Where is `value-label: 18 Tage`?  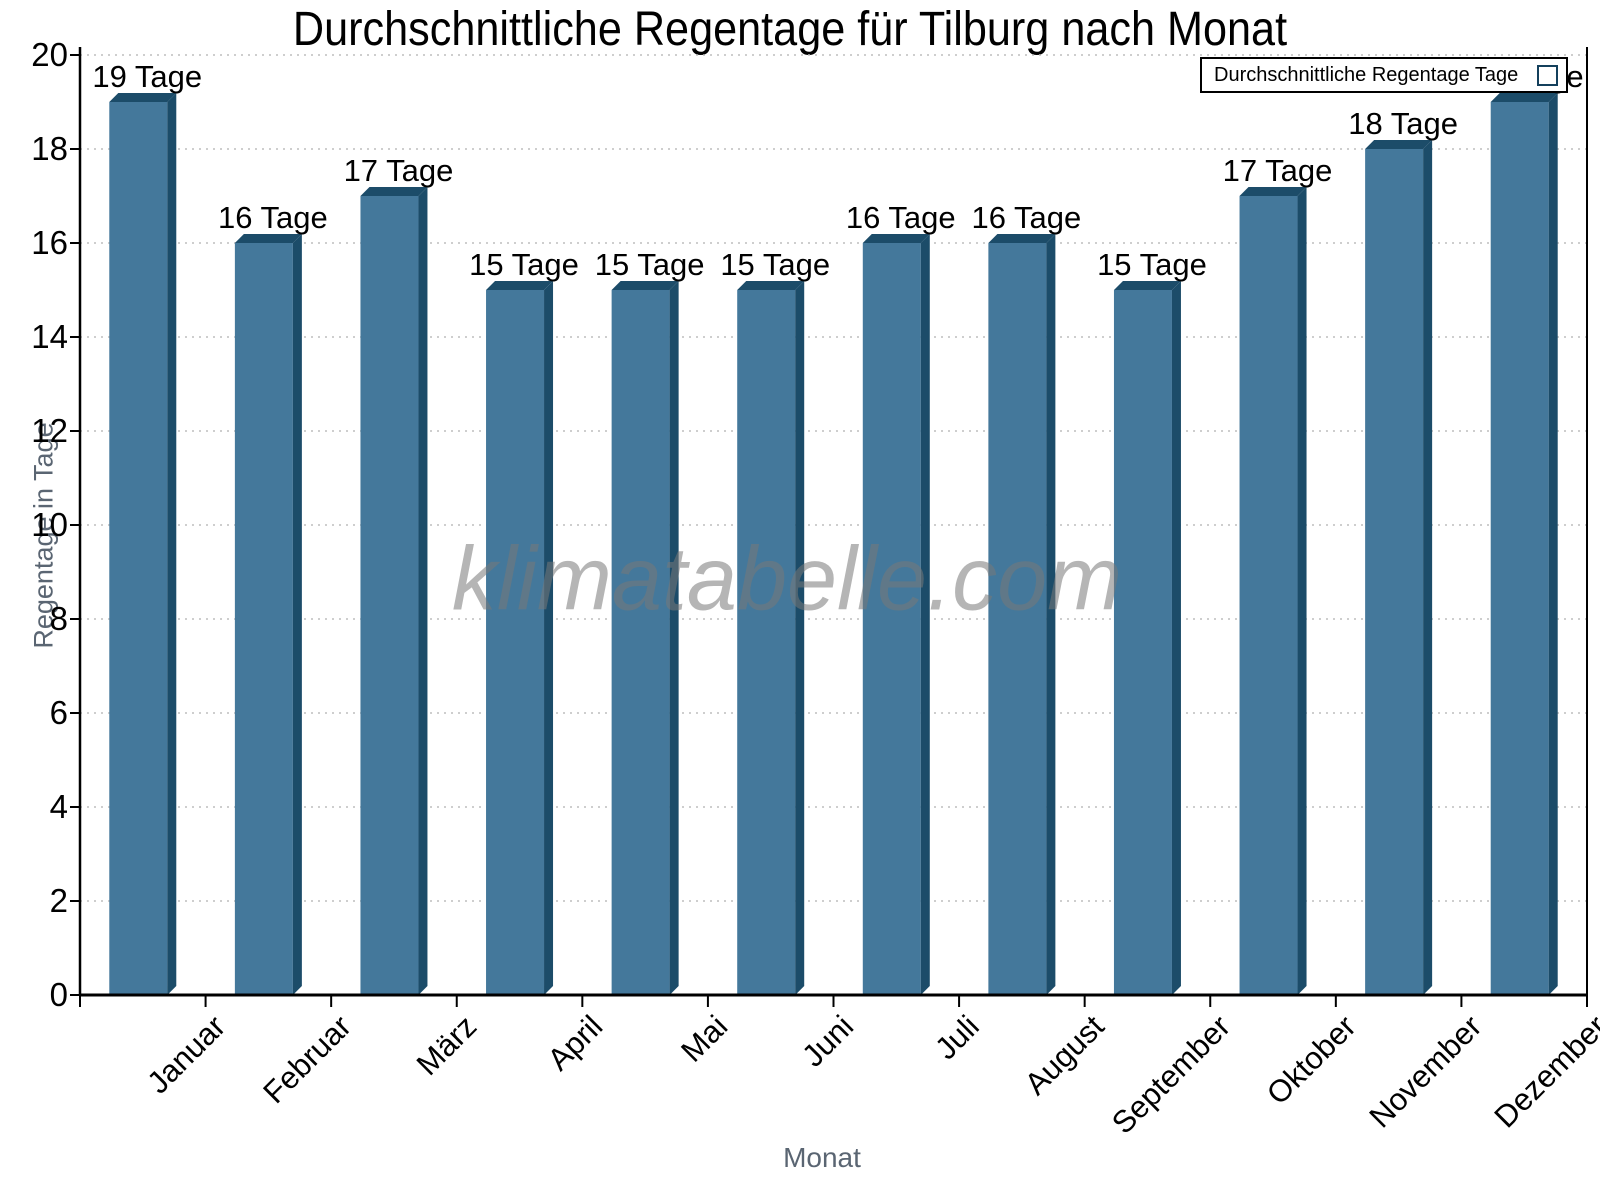
value-label: 18 Tage is located at coordinates (1403, 123).